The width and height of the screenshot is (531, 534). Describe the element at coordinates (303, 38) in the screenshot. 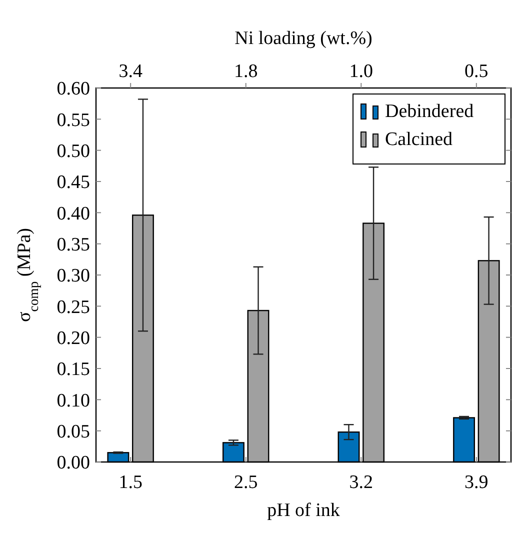

I see `x2-axis-title: Ni loading (wt.%)` at that location.